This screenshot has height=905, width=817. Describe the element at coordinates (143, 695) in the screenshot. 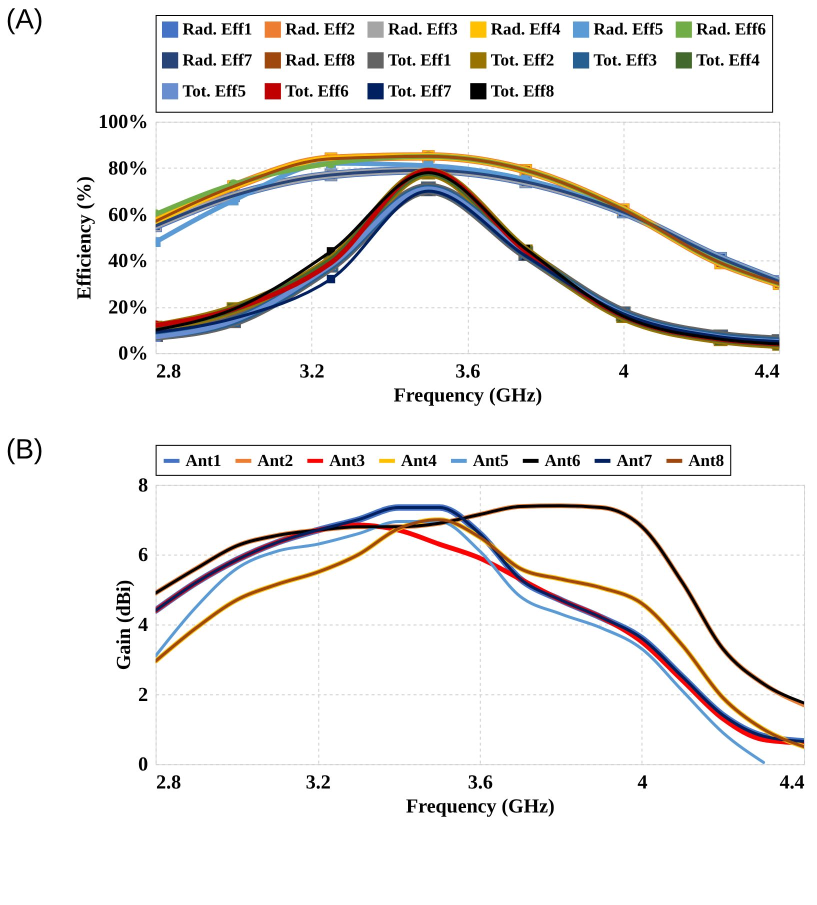

I see `y-tick-label: 2` at that location.